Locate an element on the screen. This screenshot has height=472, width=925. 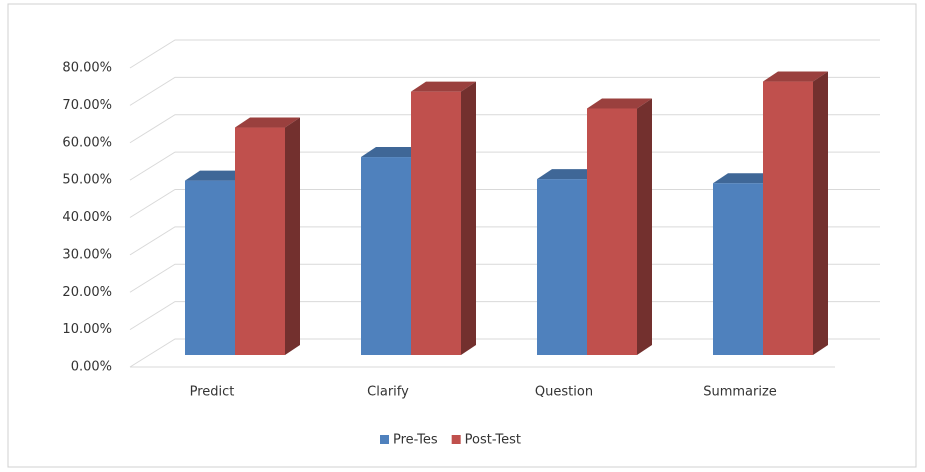
y-tick-label: 20.00% is located at coordinates (87, 292).